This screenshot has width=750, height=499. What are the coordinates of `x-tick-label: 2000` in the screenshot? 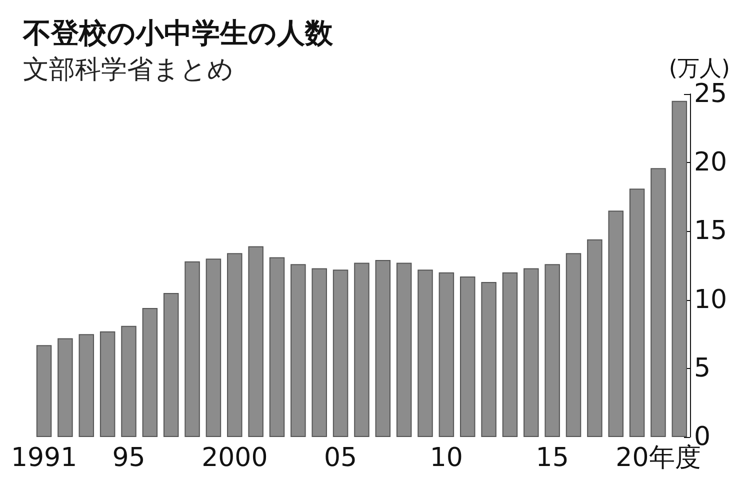 It's located at (235, 458).